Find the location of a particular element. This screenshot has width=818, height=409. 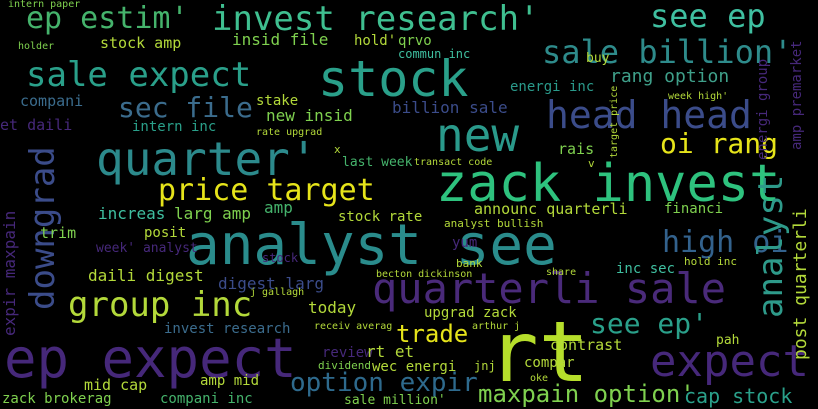

word-last-week: last week is located at coordinates (377, 162).